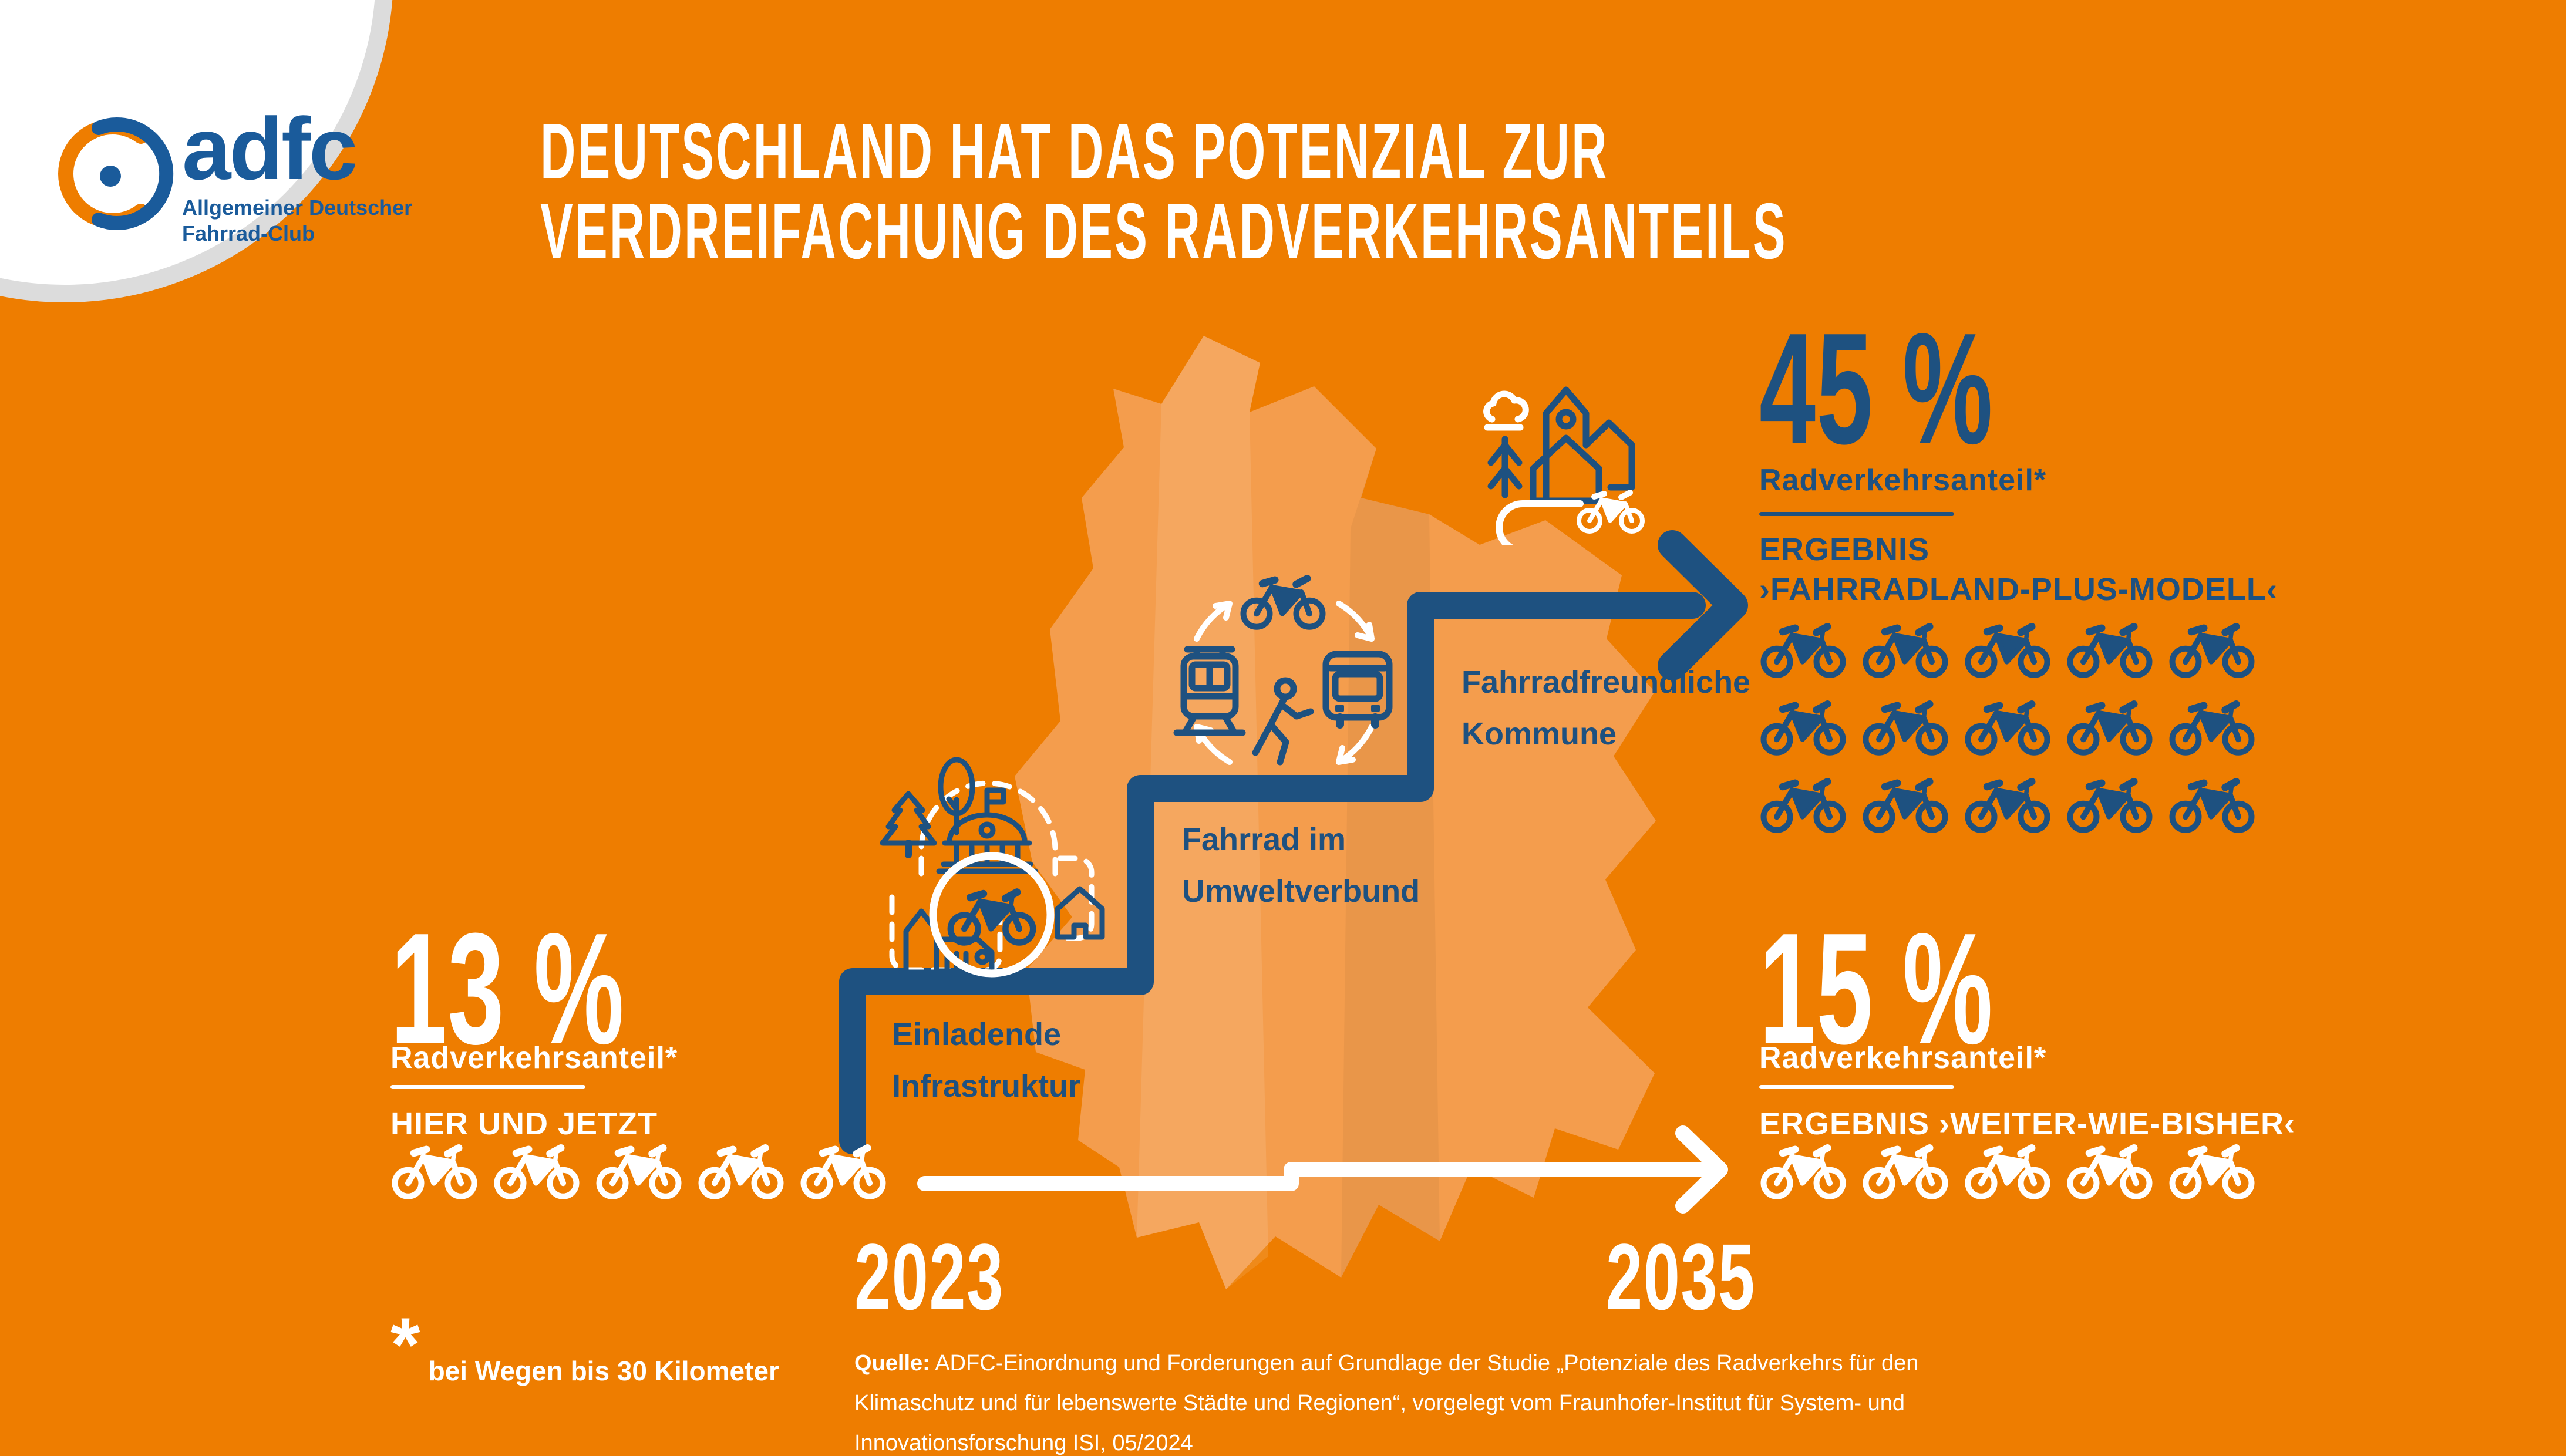 This screenshot has width=2566, height=1456. I want to click on bus-icon, so click(1357, 690).